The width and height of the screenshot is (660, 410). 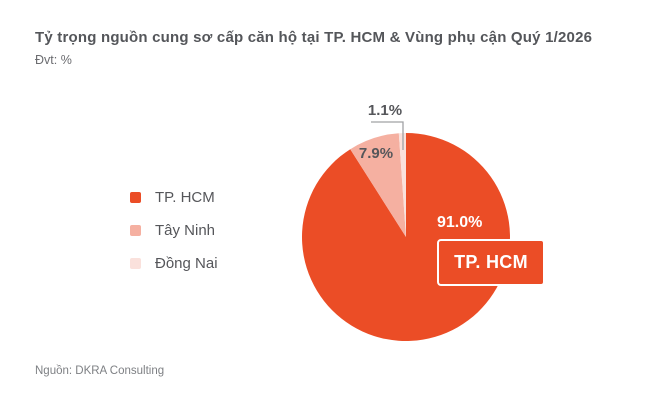 What do you see at coordinates (135, 197) in the screenshot?
I see `legend-swatch-tphcm-icon` at bounding box center [135, 197].